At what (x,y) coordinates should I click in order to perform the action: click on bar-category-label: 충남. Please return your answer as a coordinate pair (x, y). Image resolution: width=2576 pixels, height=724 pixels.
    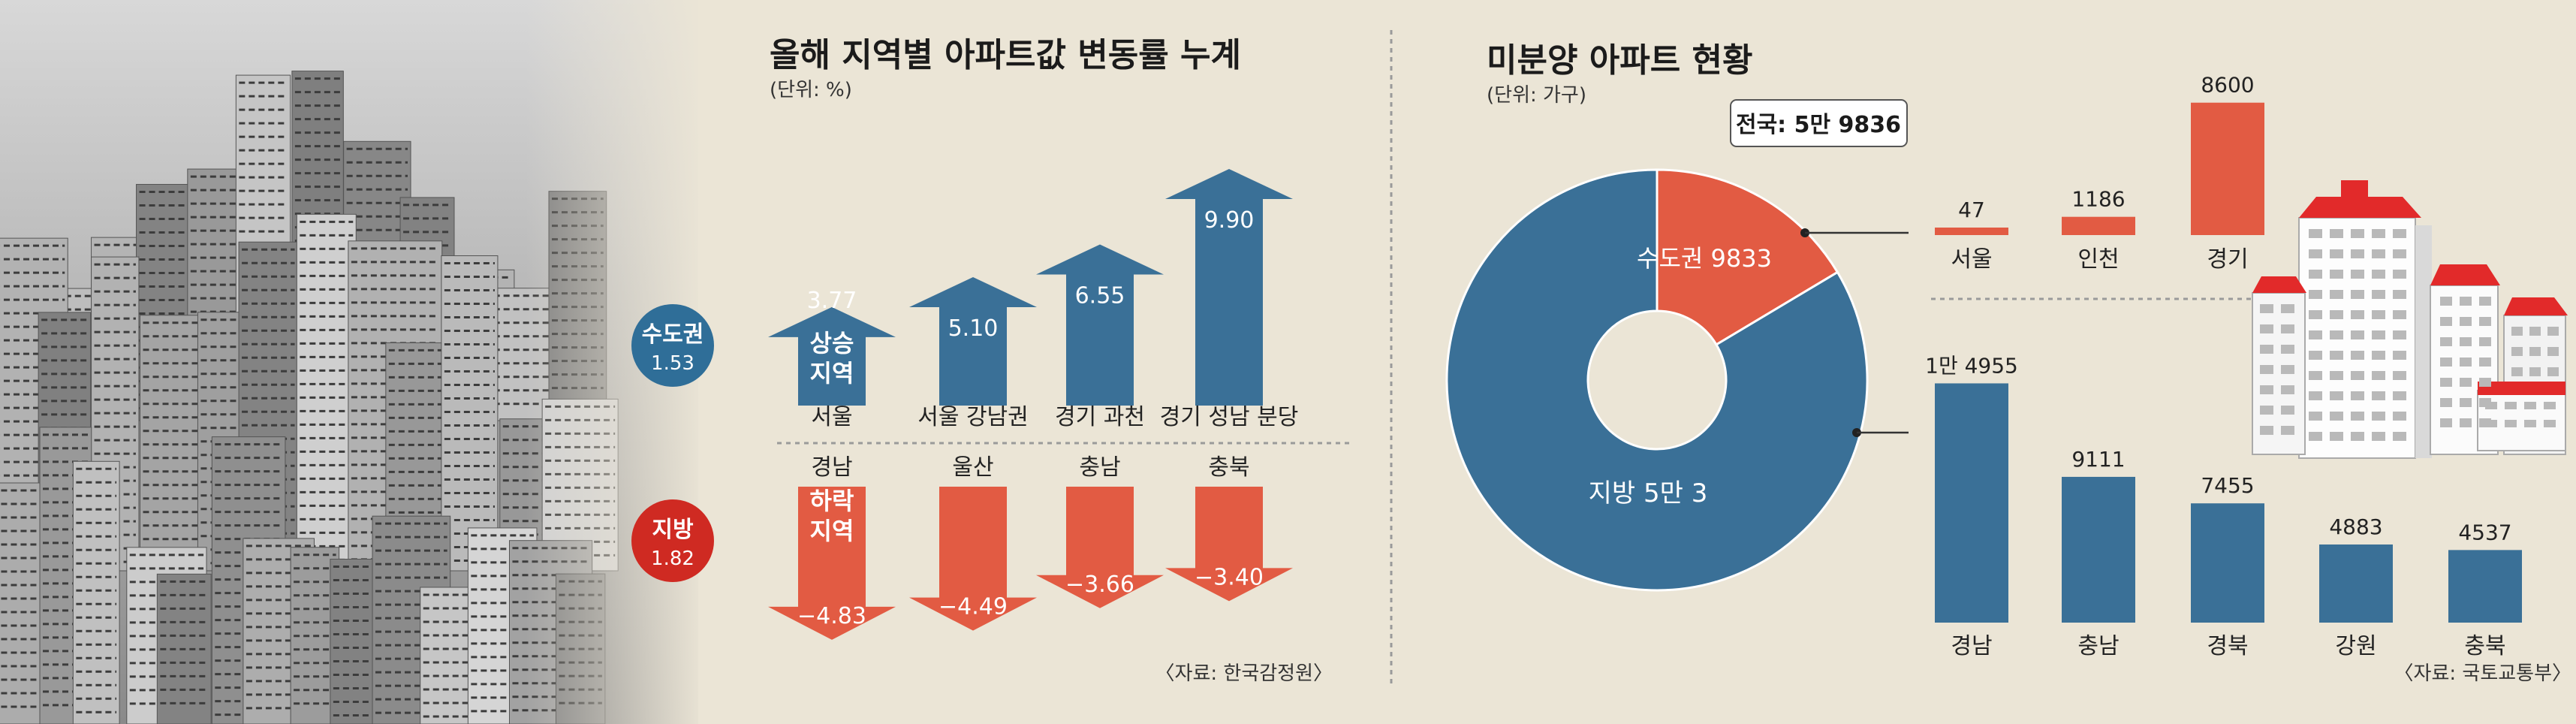
    Looking at the image, I should click on (2098, 646).